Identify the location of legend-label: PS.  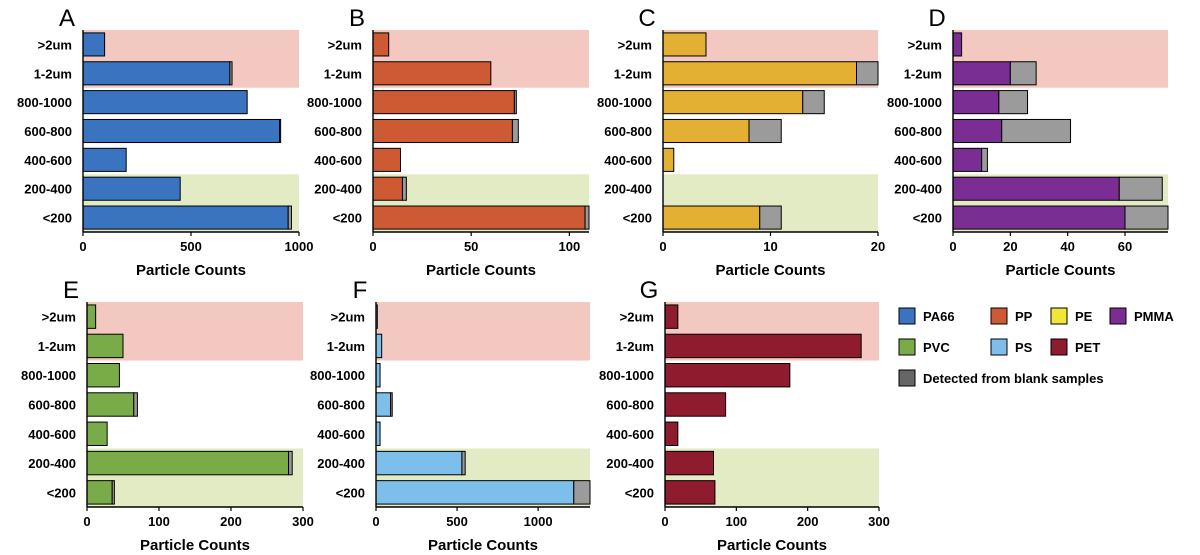
(1024, 347).